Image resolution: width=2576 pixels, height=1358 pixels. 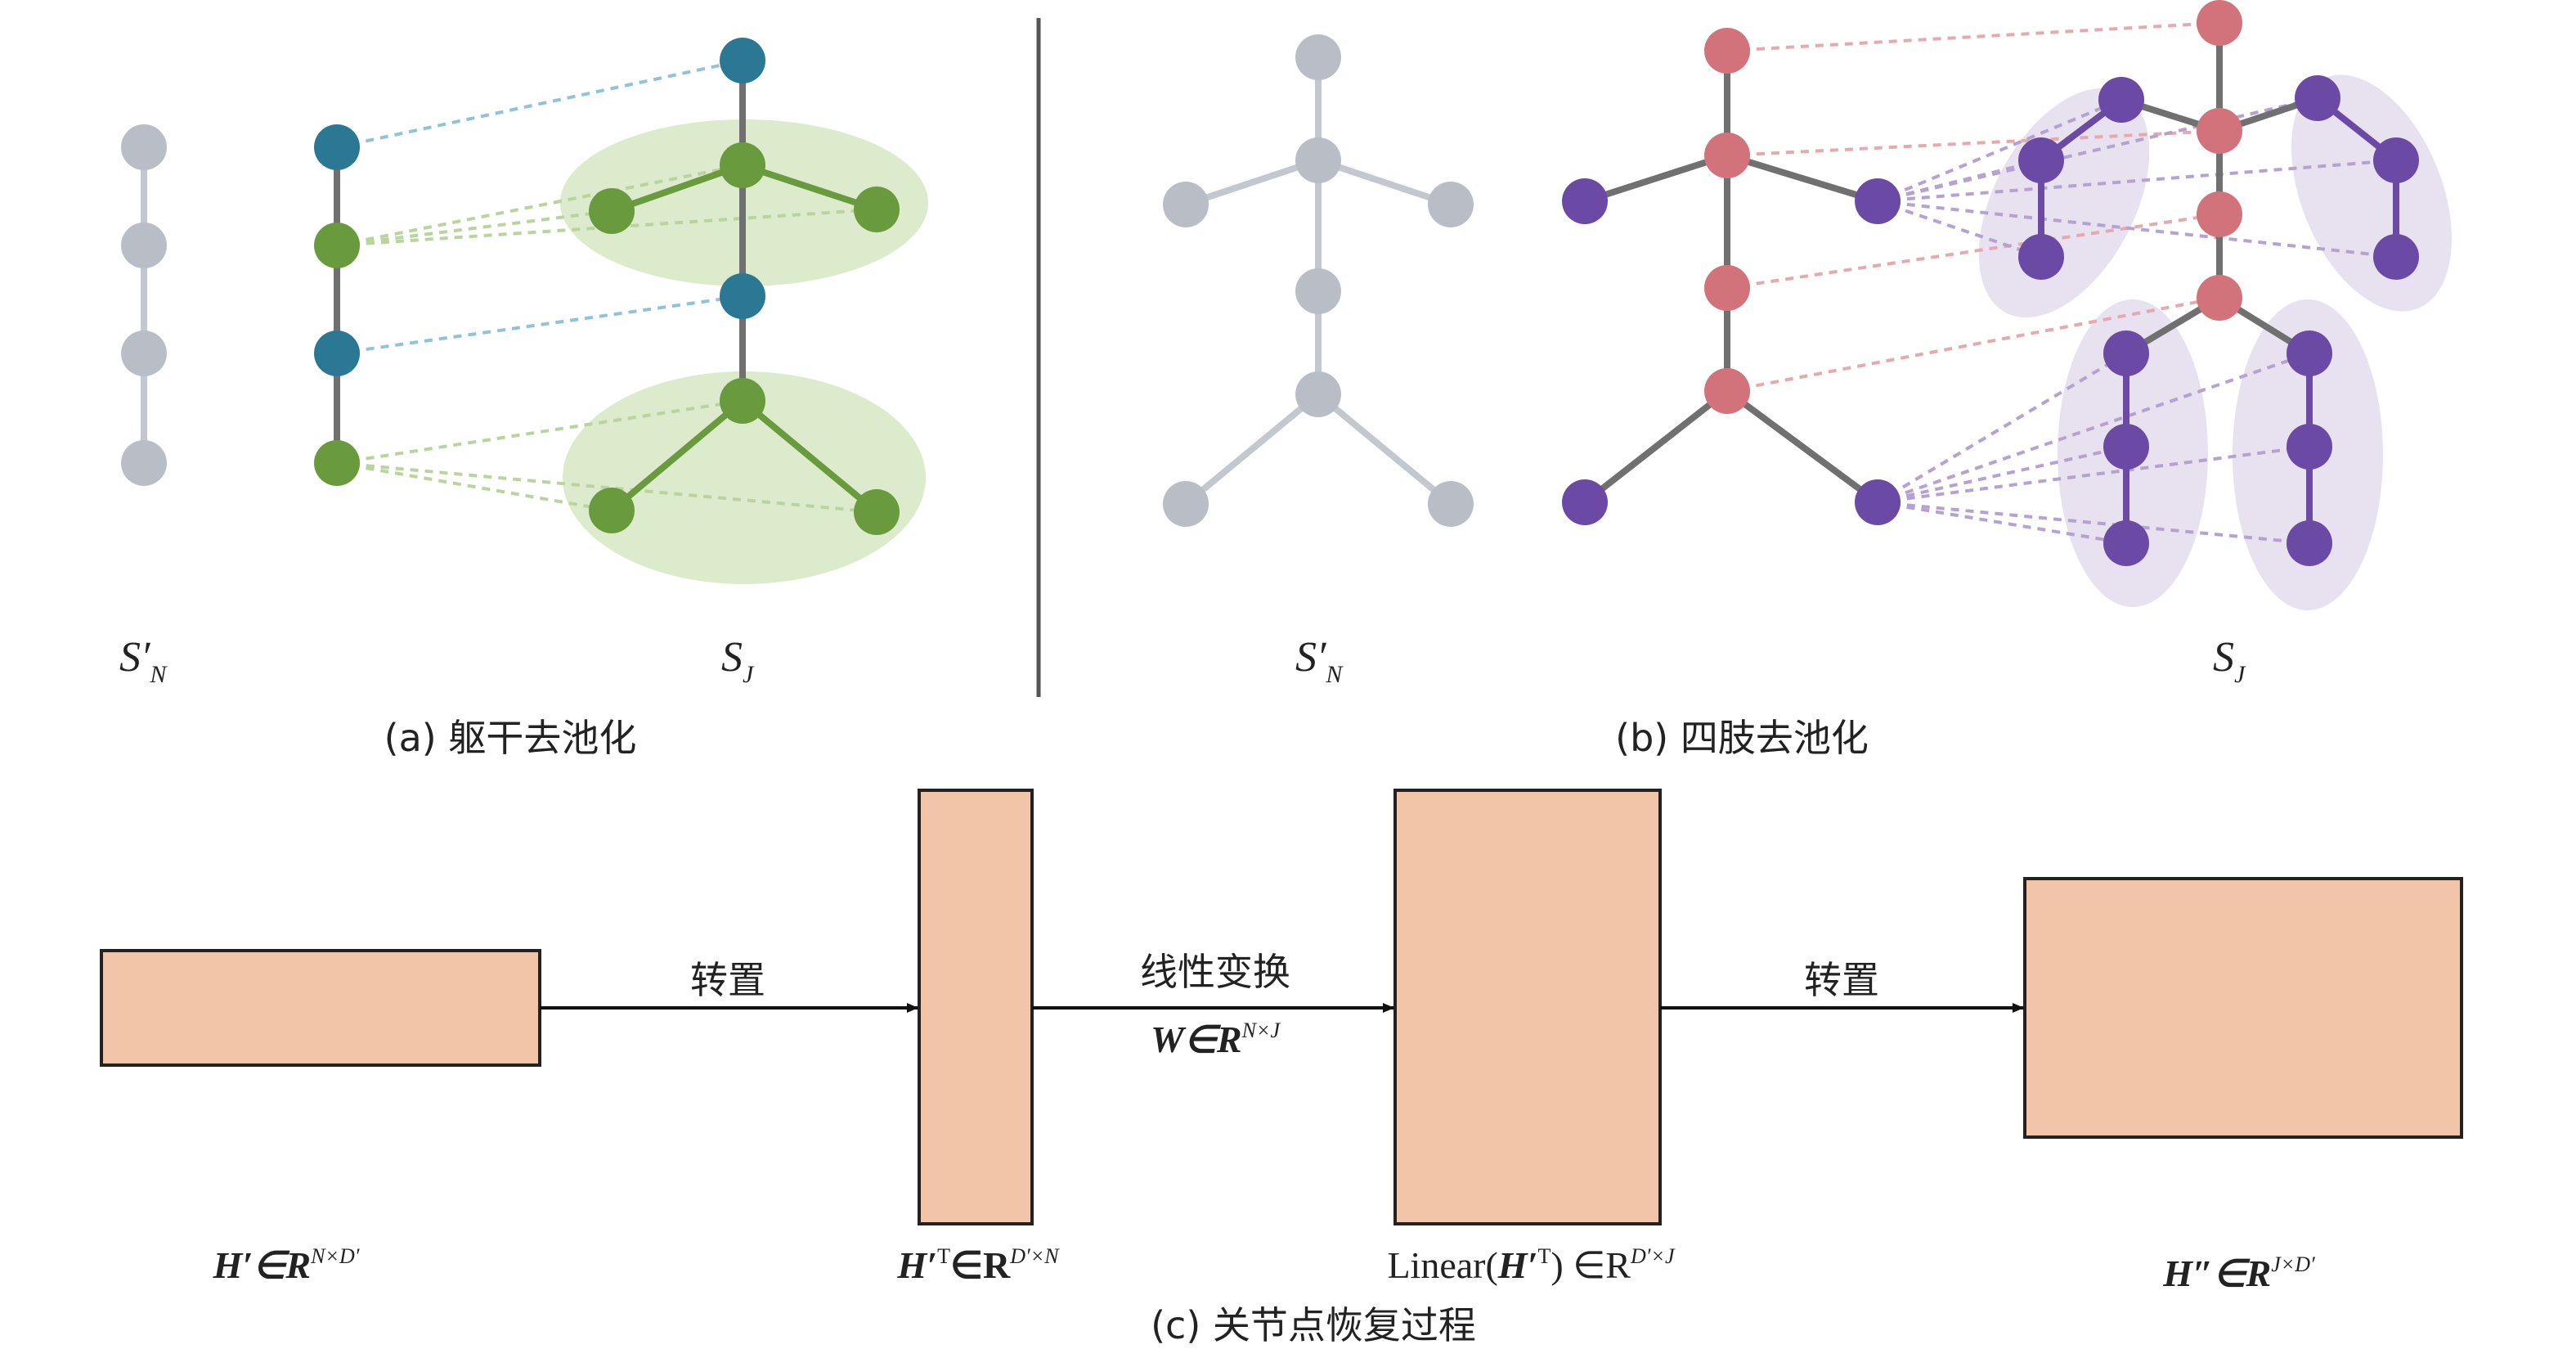 What do you see at coordinates (2238, 1273) in the screenshot?
I see `box-label-h-double-prime: H″∈RJ×D′` at bounding box center [2238, 1273].